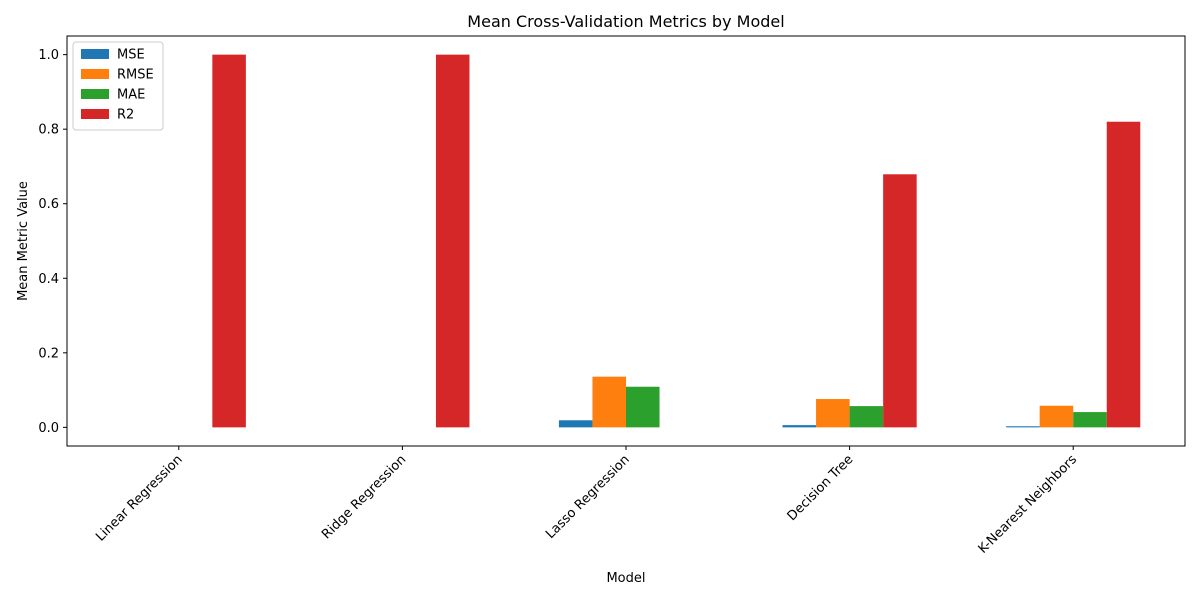 Image resolution: width=1200 pixels, height=600 pixels. I want to click on x-axis-label: Model, so click(625, 578).